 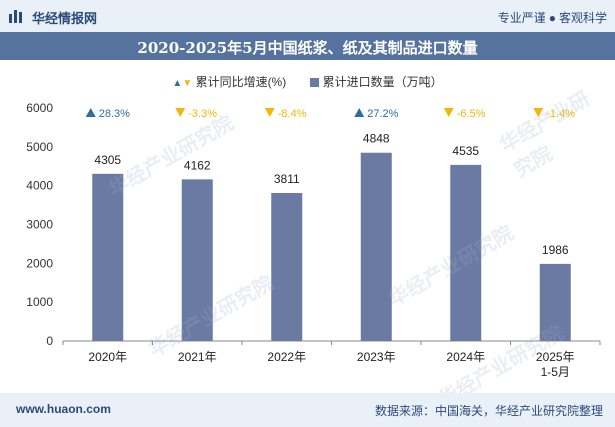 I want to click on y-tick-label: 4000, so click(x=39, y=186).